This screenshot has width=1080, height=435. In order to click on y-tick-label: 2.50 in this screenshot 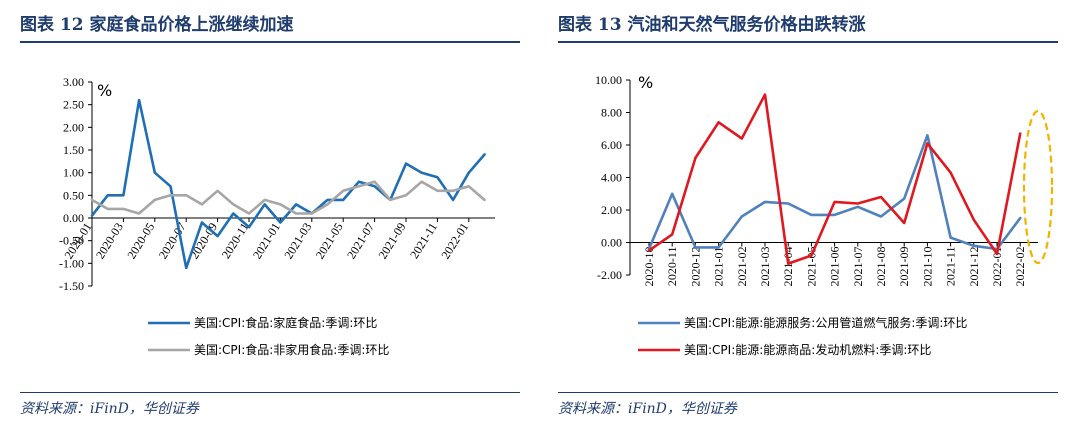, I will do `click(73, 105)`.